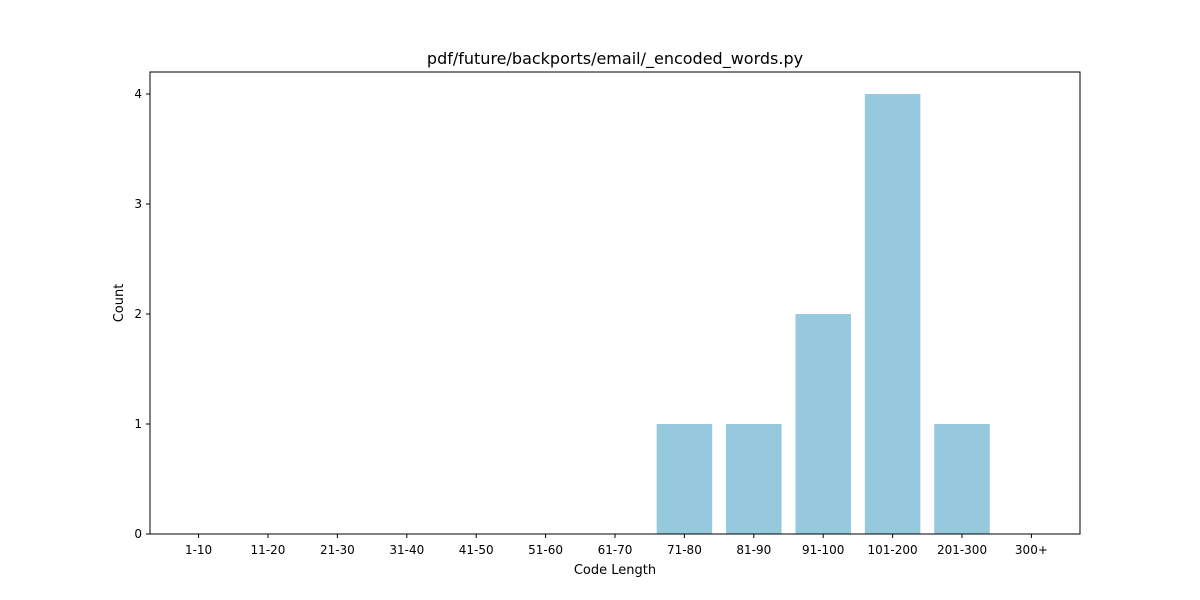  Describe the element at coordinates (268, 550) in the screenshot. I see `x-tick-label: 11-20` at that location.